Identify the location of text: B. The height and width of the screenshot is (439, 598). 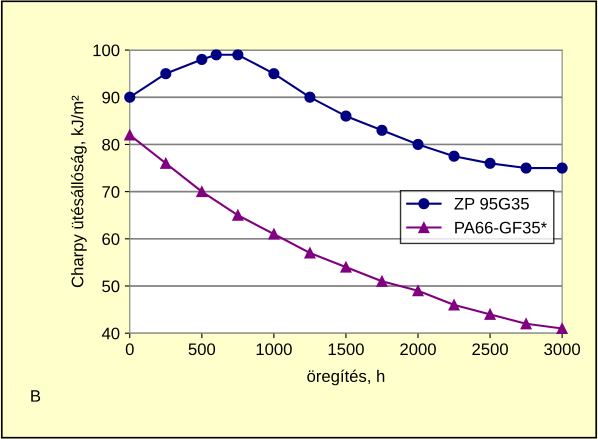
(35, 396).